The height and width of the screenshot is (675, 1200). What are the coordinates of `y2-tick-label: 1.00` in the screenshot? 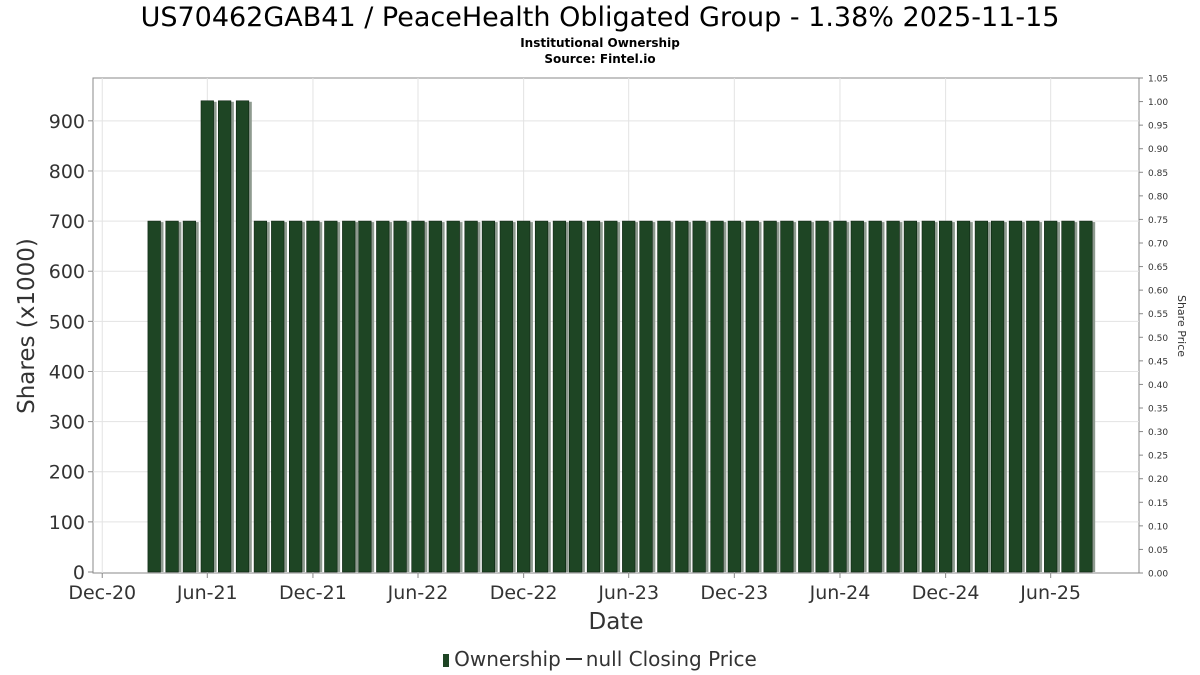 It's located at (1158, 103).